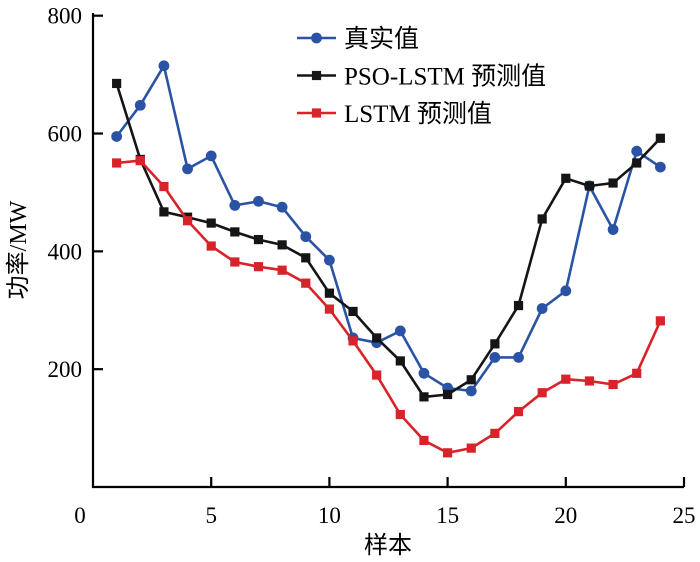  What do you see at coordinates (80, 515) in the screenshot?
I see `x-tick-label-0: 0` at bounding box center [80, 515].